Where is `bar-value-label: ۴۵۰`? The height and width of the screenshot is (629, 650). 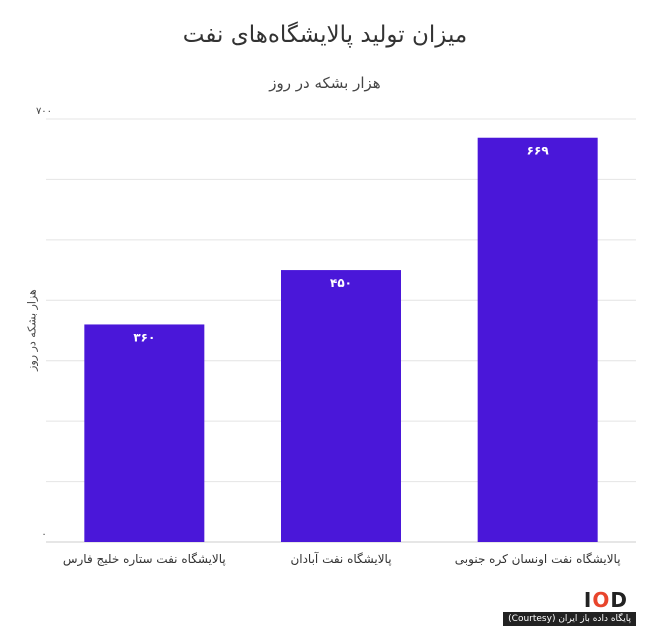
bar-value-label: ۴۵۰ is located at coordinates (341, 283).